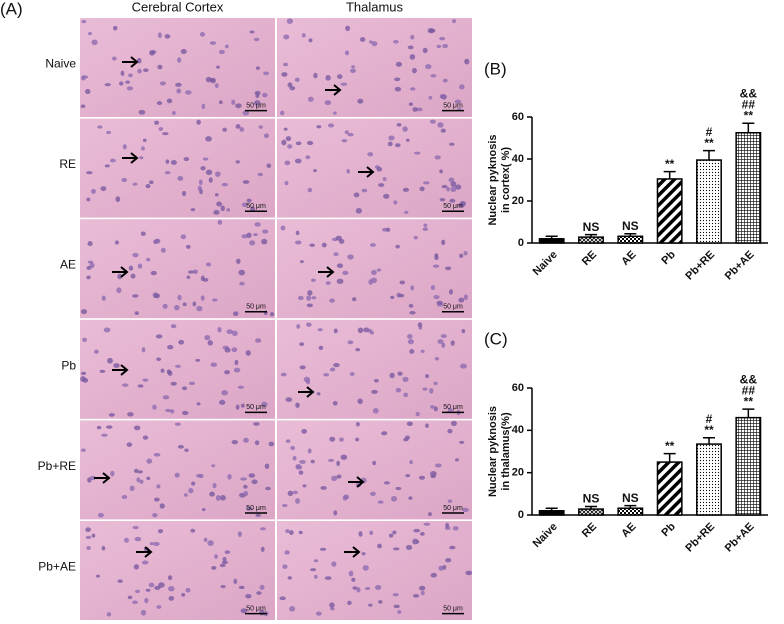  I want to click on arrow, so click(366, 172).